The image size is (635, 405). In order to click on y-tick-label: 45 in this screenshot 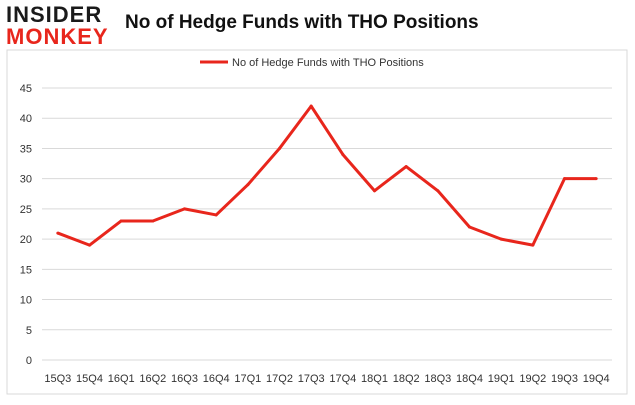, I will do `click(26, 89)`.